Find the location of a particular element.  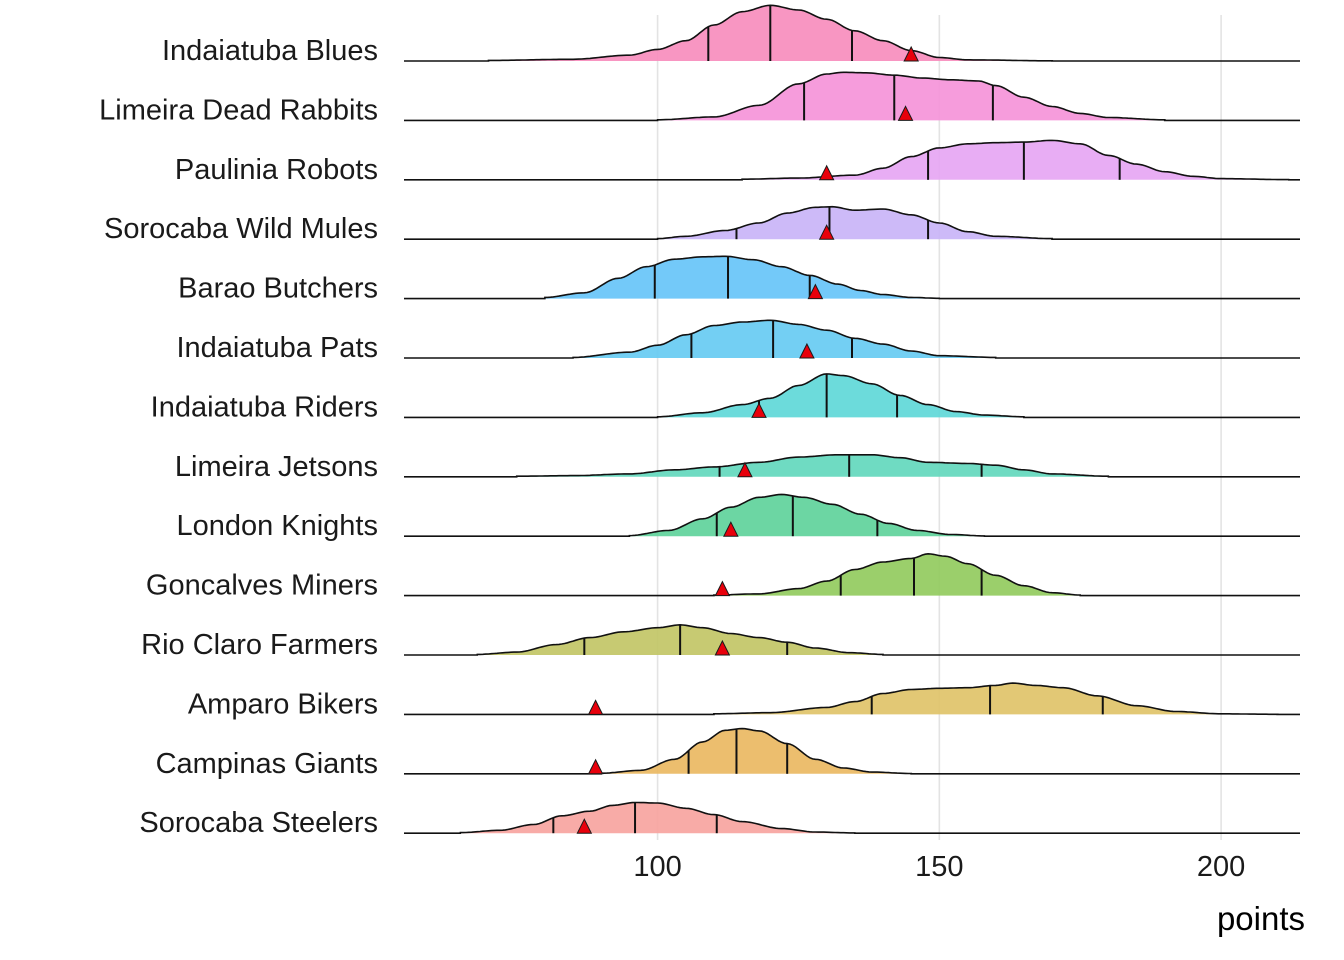

ridge-goncalves-miners: Goncalves Miners is located at coordinates (723, 577).